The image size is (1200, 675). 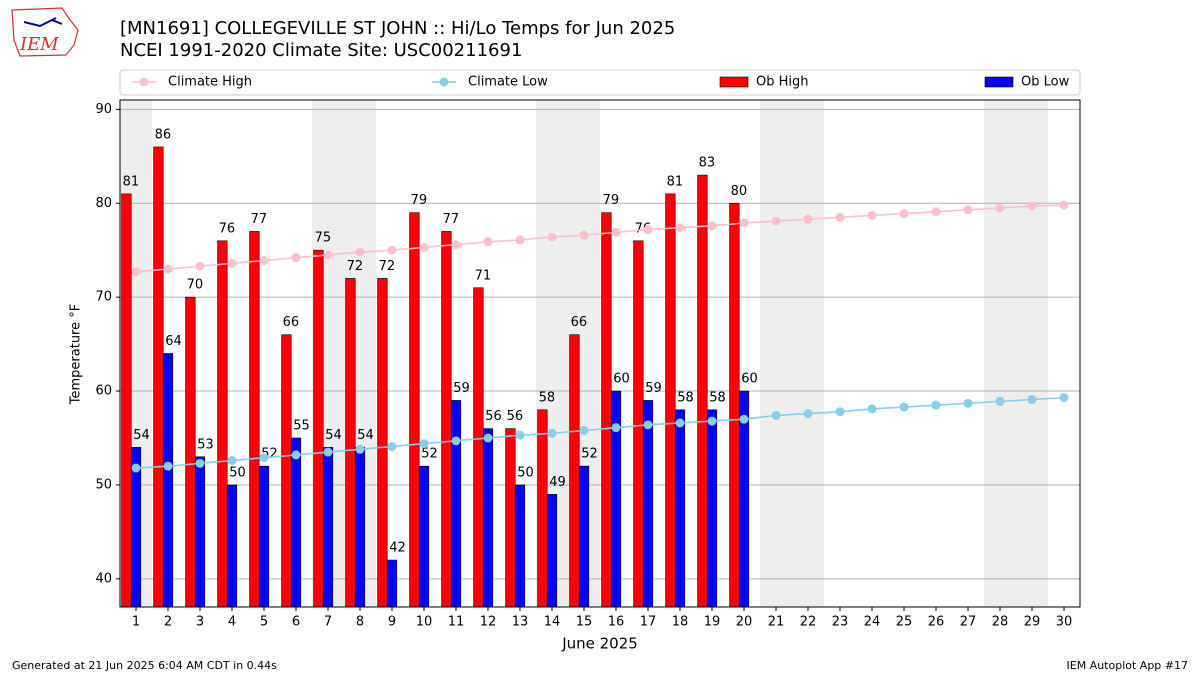 What do you see at coordinates (103, 203) in the screenshot?
I see `y-tick-label: 80` at bounding box center [103, 203].